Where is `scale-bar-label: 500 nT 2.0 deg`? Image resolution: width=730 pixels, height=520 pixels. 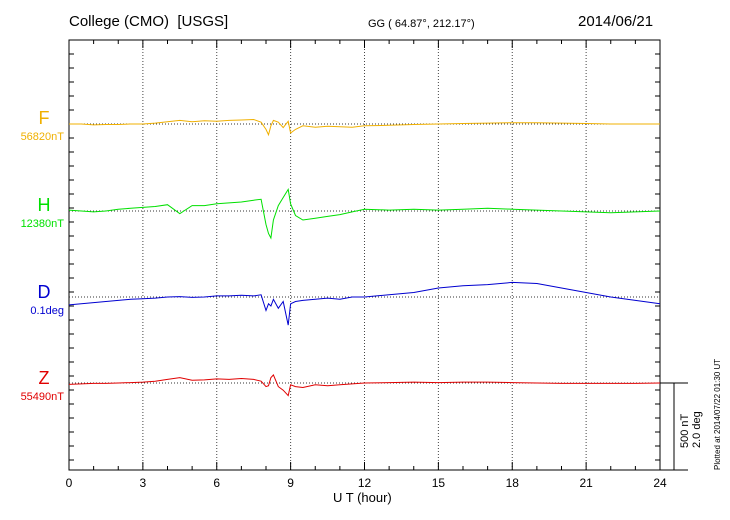
scale-bar-label: 500 nT 2.0 deg is located at coordinates (691, 429).